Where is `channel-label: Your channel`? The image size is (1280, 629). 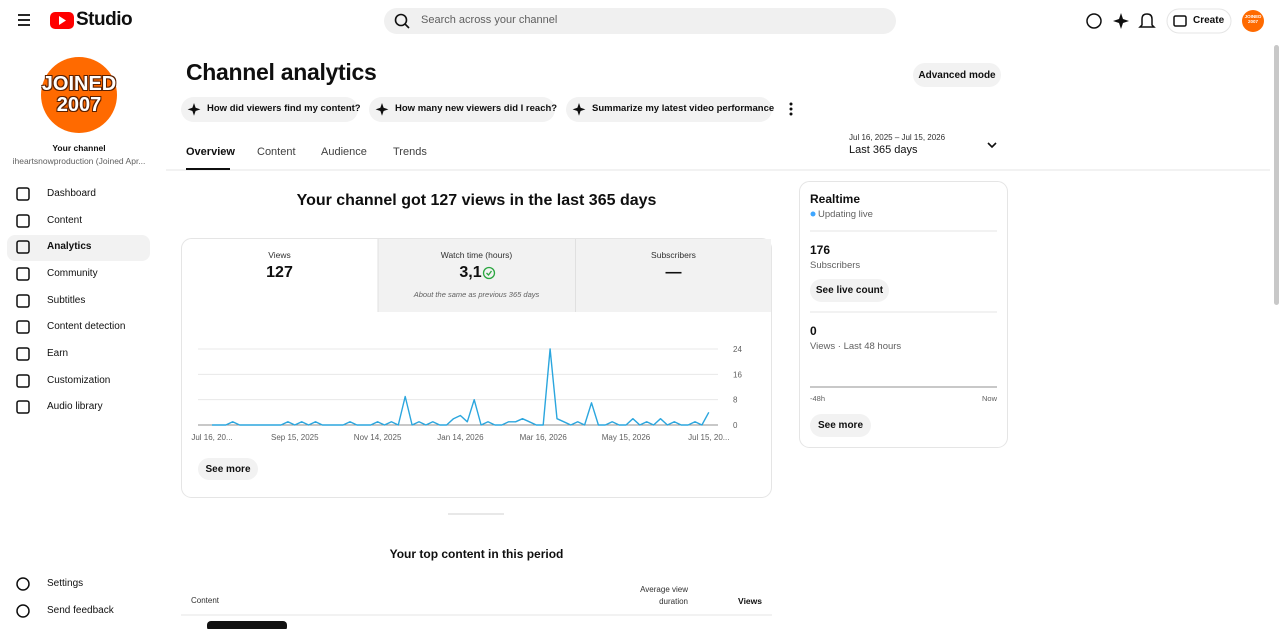 channel-label: Your channel is located at coordinates (79, 148).